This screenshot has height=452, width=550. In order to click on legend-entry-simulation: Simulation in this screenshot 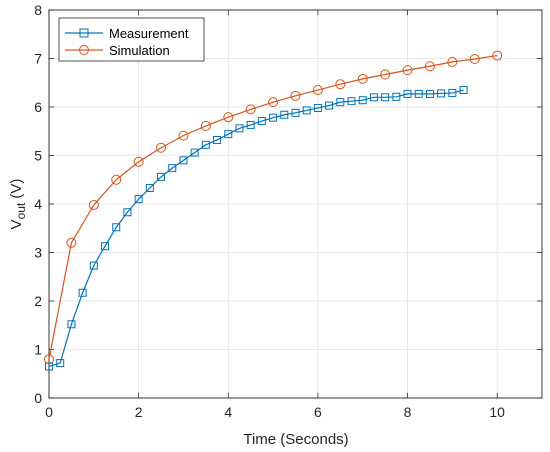, I will do `click(117, 50)`.